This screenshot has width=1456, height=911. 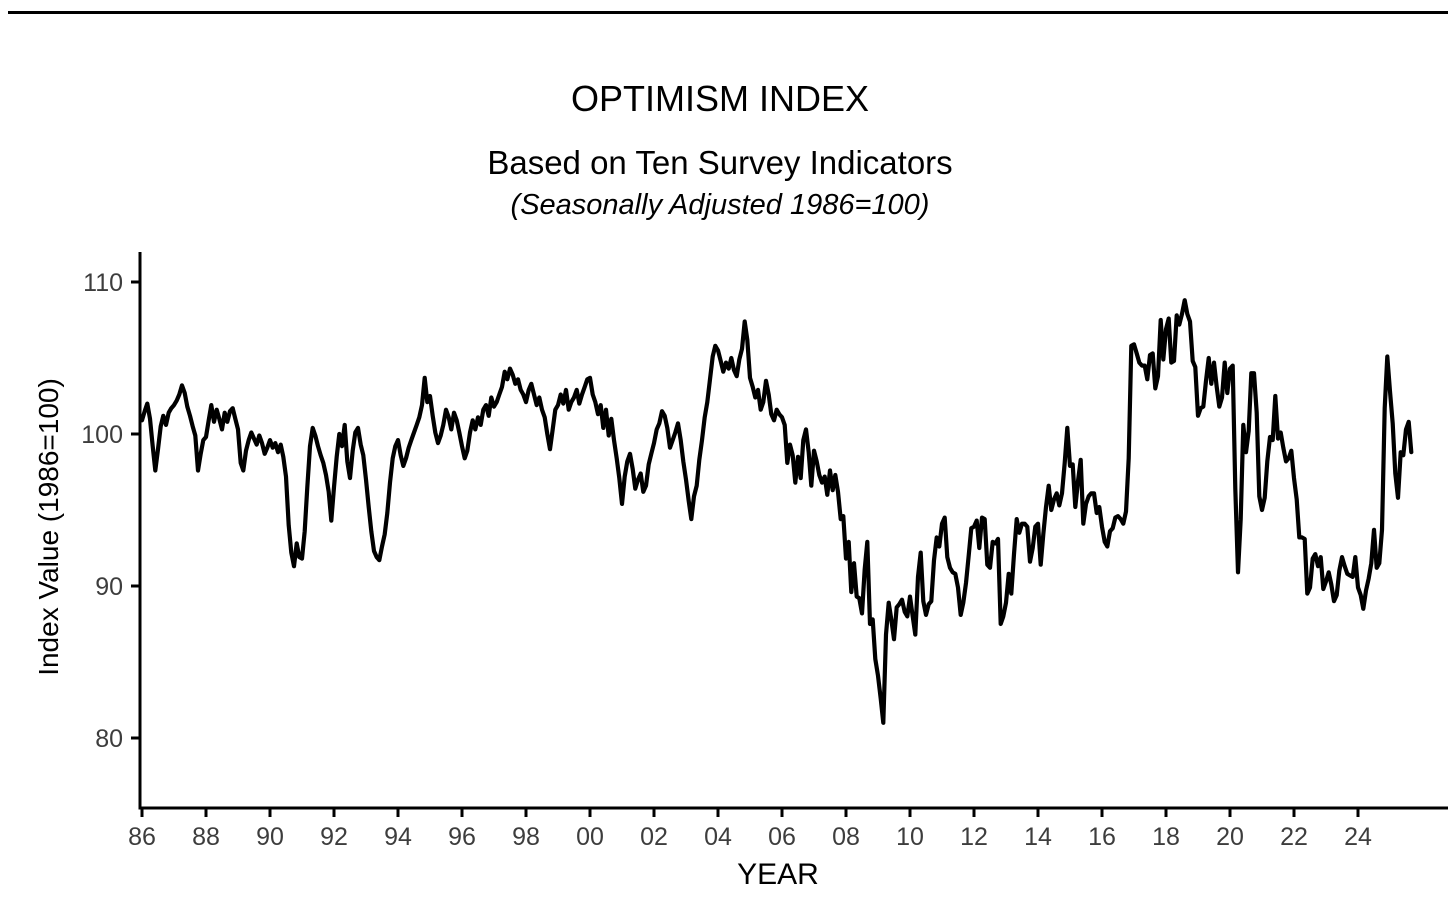 I want to click on x-tick-label: 90, so click(x=270, y=837).